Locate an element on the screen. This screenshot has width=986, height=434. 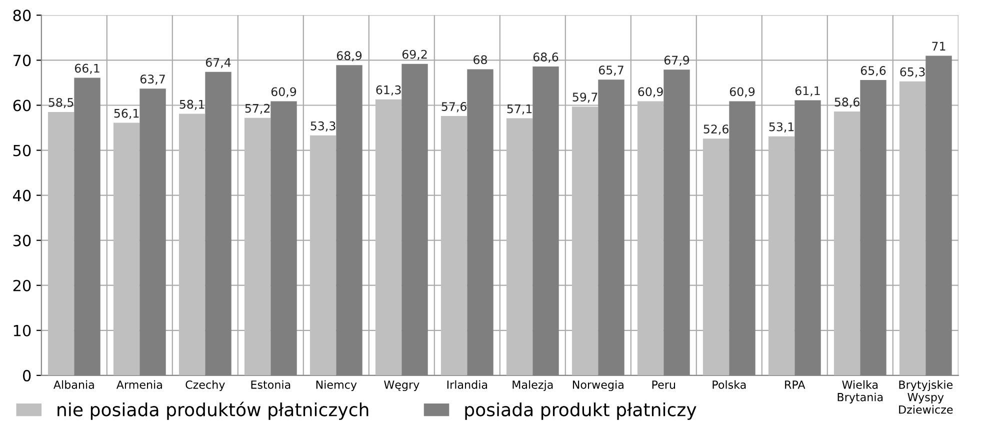
x-tick-label: Polska is located at coordinates (729, 384).